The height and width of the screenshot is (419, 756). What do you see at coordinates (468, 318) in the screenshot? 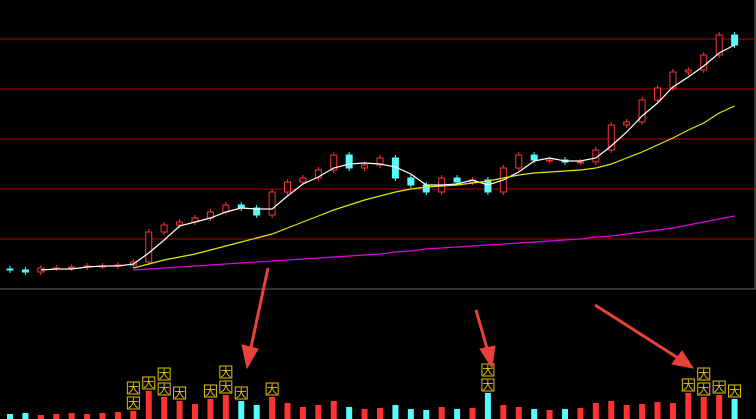
I see `annotation-arrows` at bounding box center [468, 318].